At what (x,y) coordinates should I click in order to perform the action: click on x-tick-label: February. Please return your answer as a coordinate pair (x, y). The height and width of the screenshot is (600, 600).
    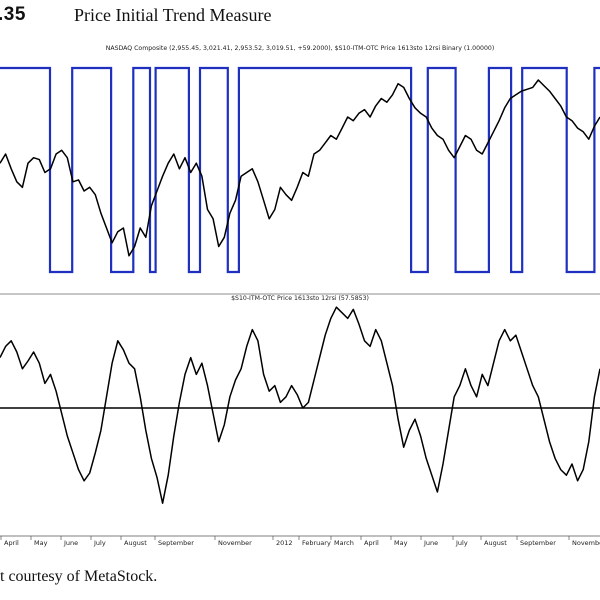
    Looking at the image, I should click on (316, 543).